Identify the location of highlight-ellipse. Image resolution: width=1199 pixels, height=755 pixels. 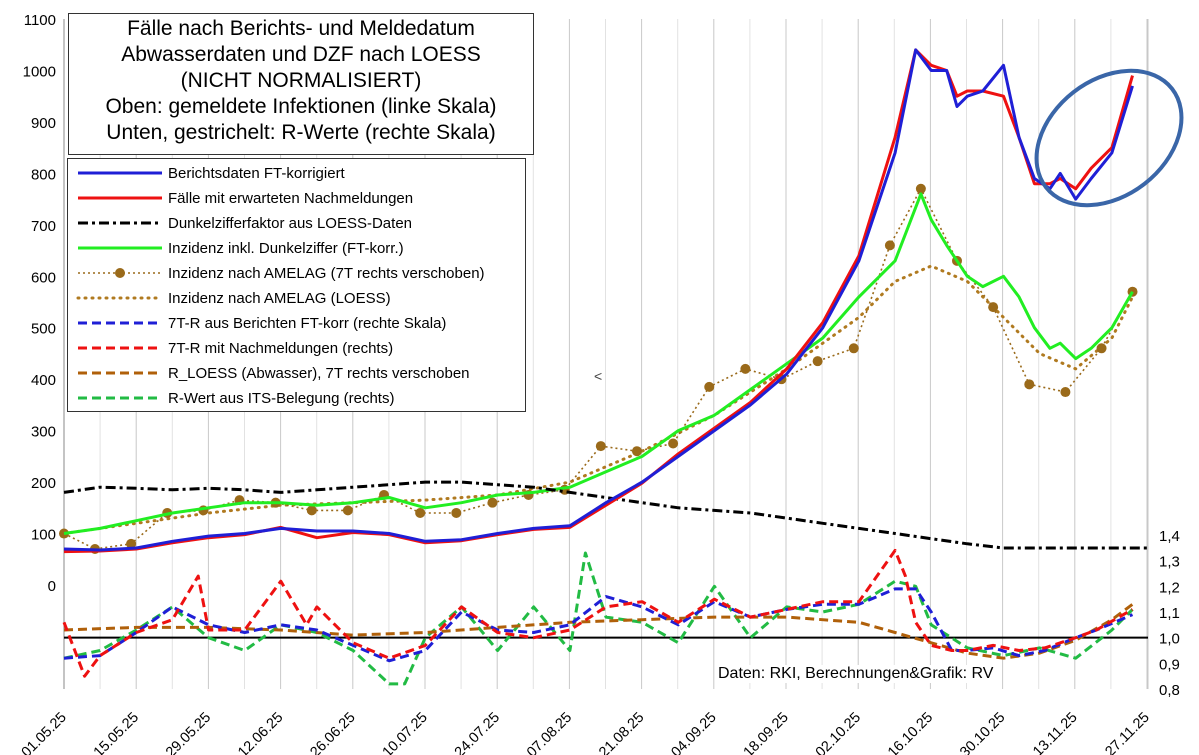
(1109, 138).